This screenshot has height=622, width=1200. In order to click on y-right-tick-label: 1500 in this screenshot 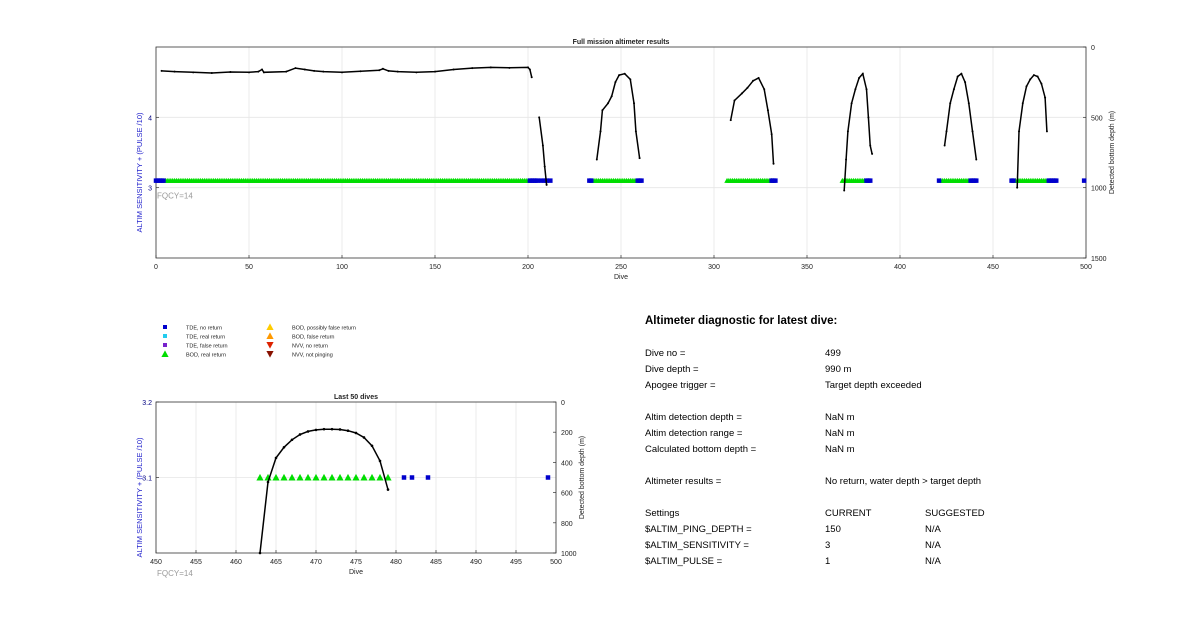, I will do `click(1099, 259)`.